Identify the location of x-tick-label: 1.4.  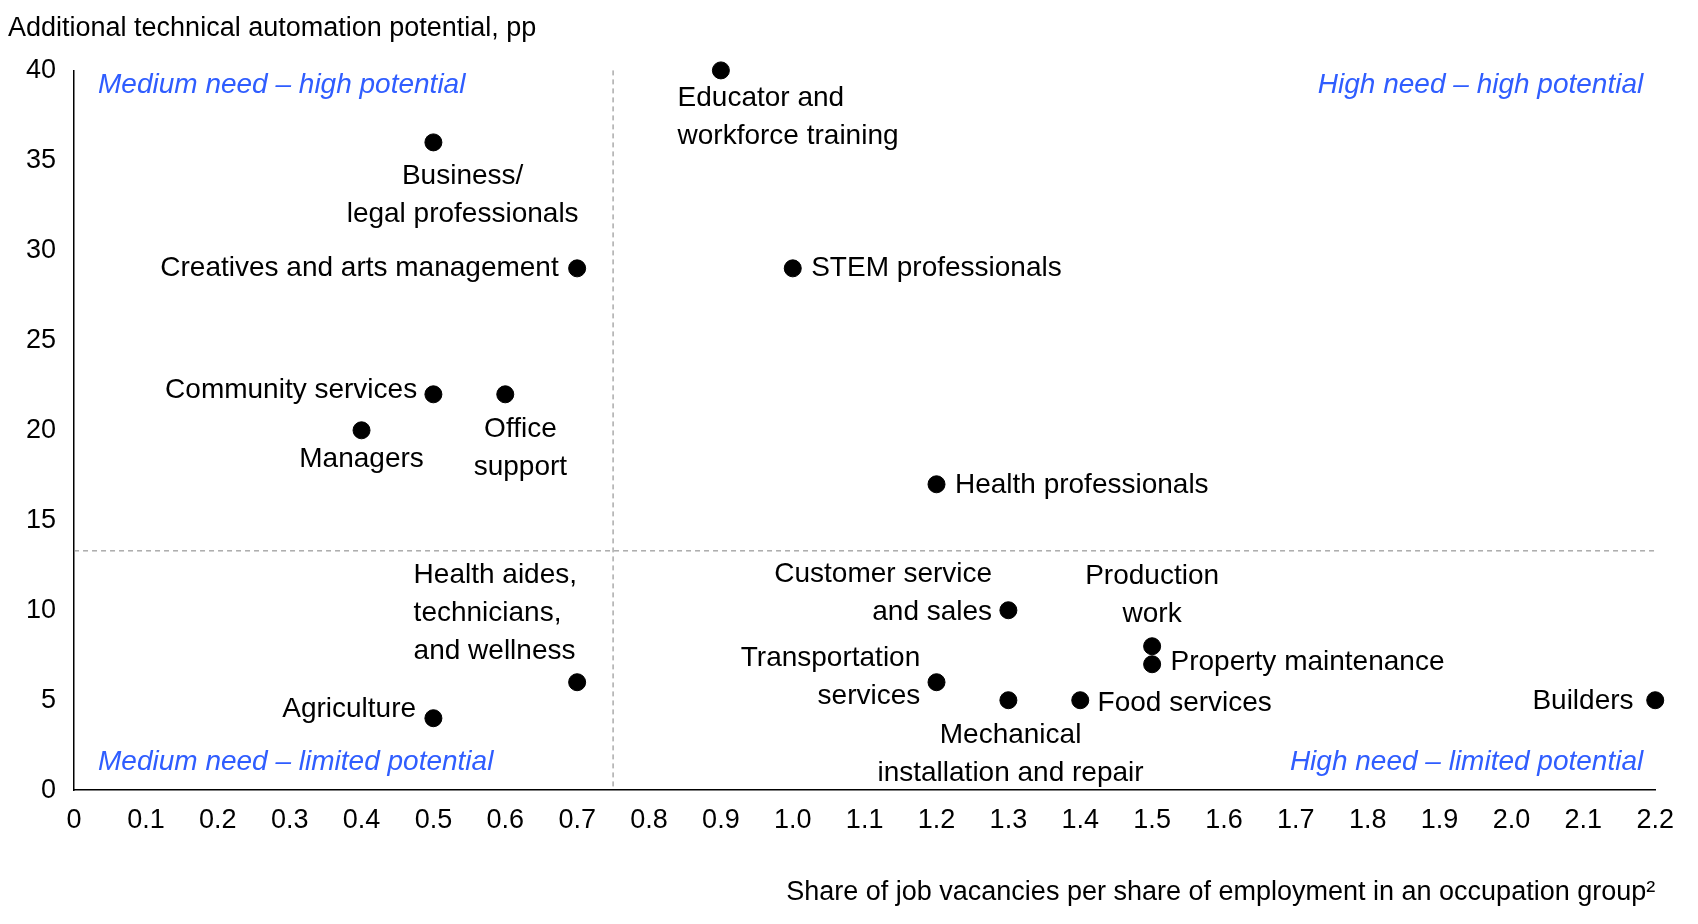
(1080, 818).